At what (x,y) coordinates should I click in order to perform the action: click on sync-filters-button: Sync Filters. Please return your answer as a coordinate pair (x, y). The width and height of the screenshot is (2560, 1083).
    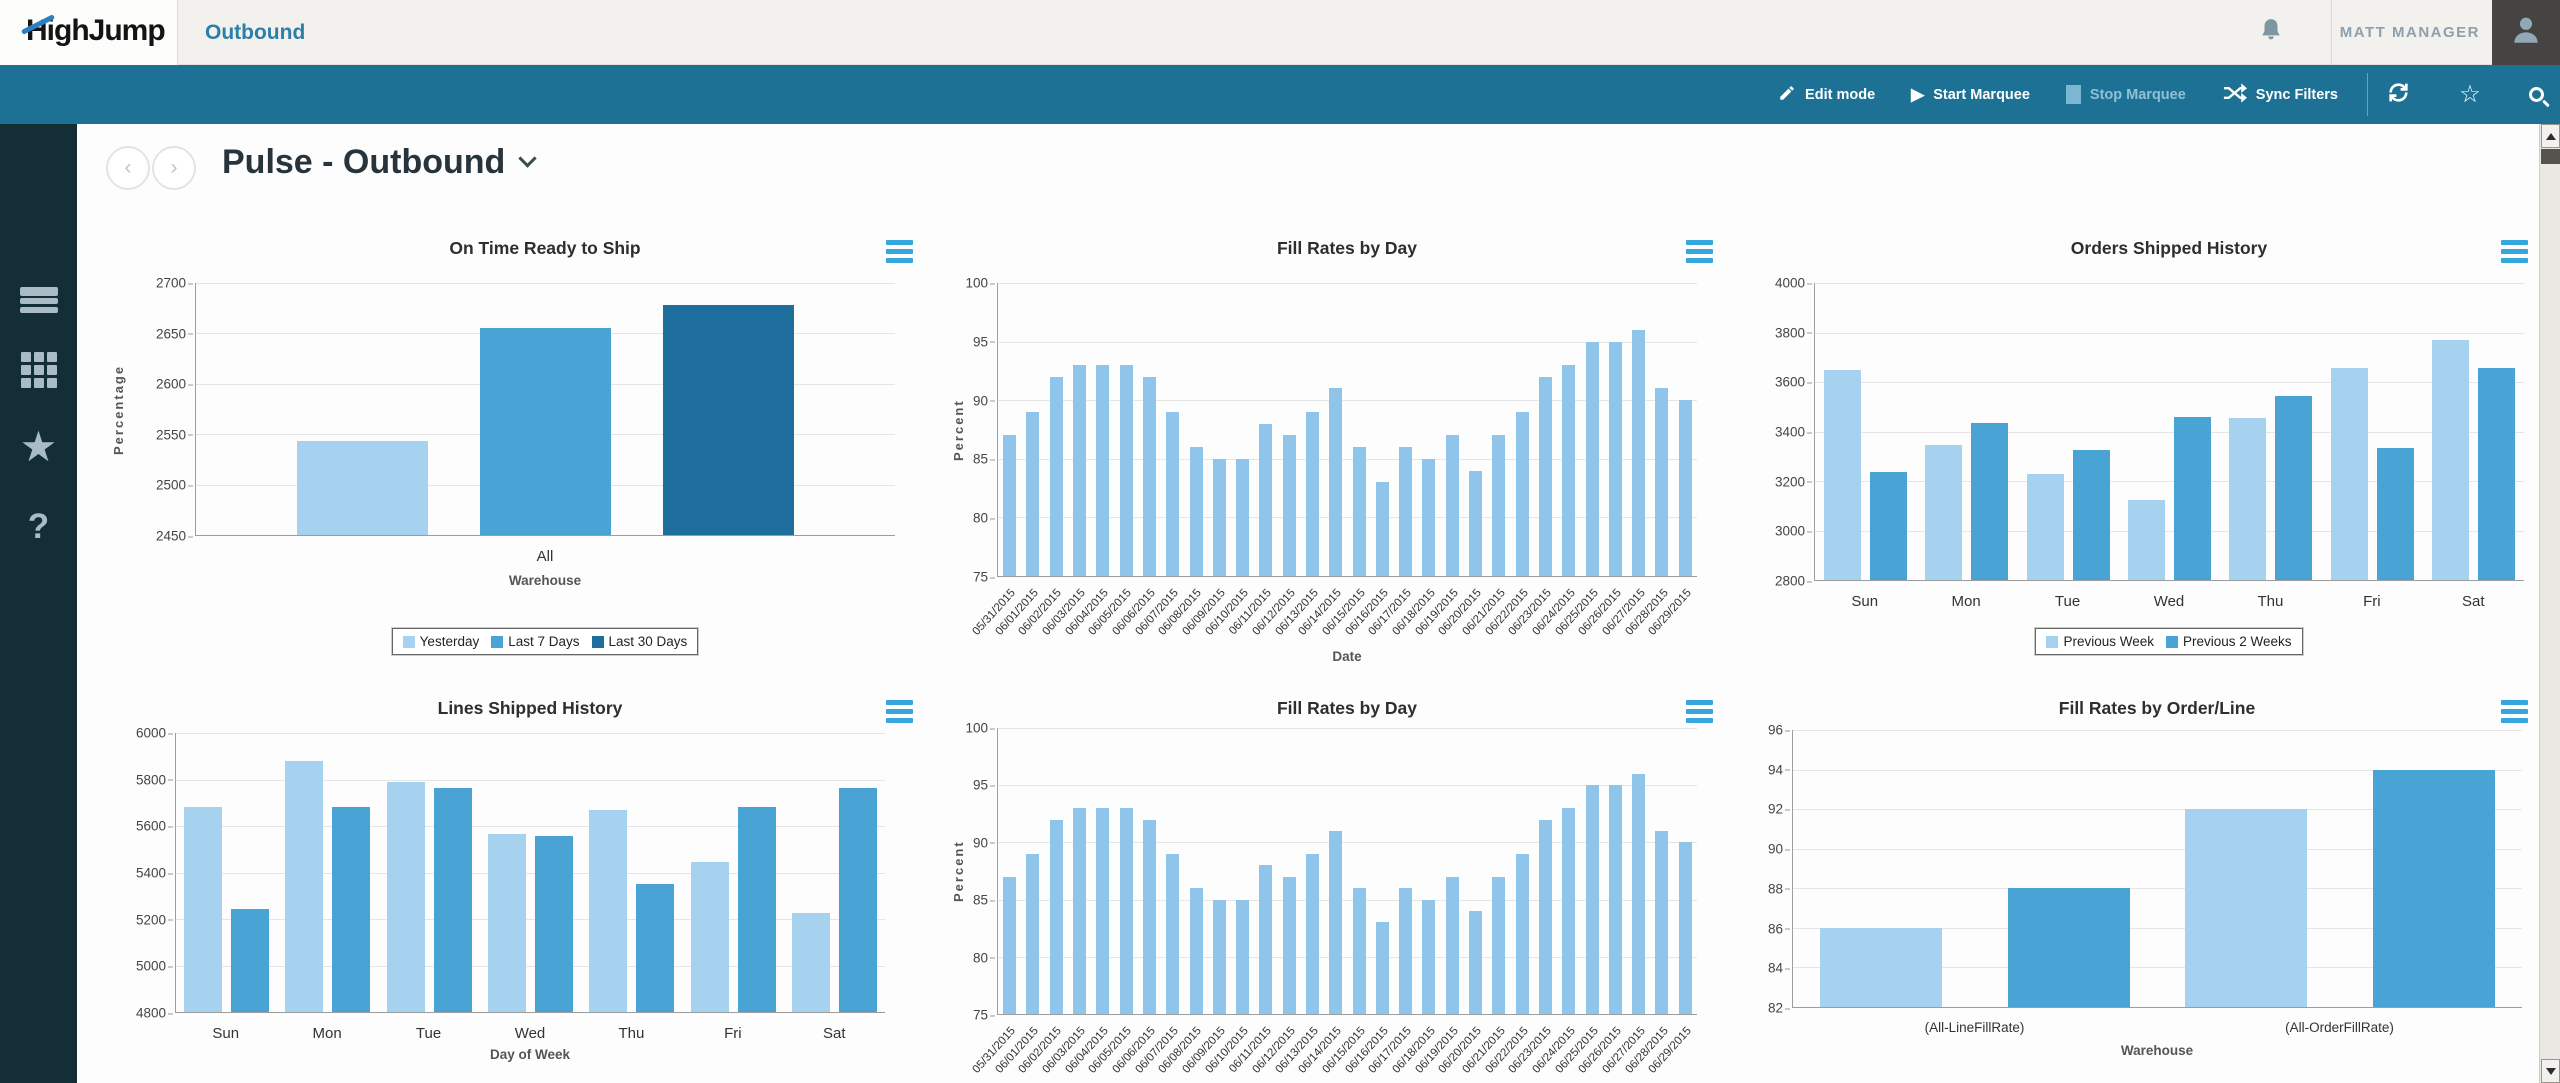
    Looking at the image, I should click on (2280, 95).